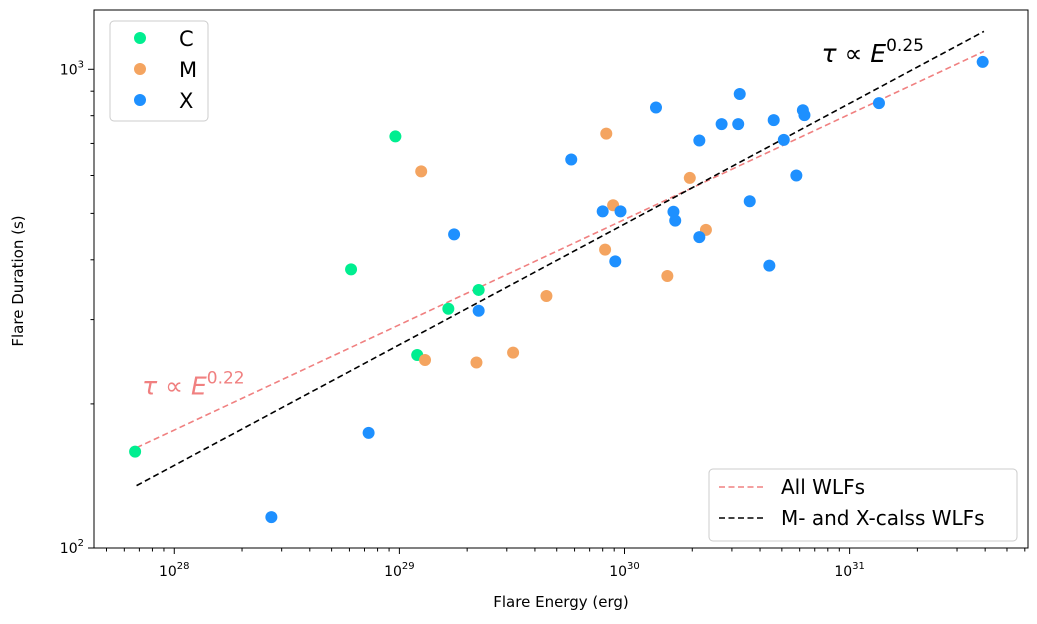 This screenshot has height=624, width=1037. I want to click on legend-label-all-wlfs: All WLFs, so click(823, 487).